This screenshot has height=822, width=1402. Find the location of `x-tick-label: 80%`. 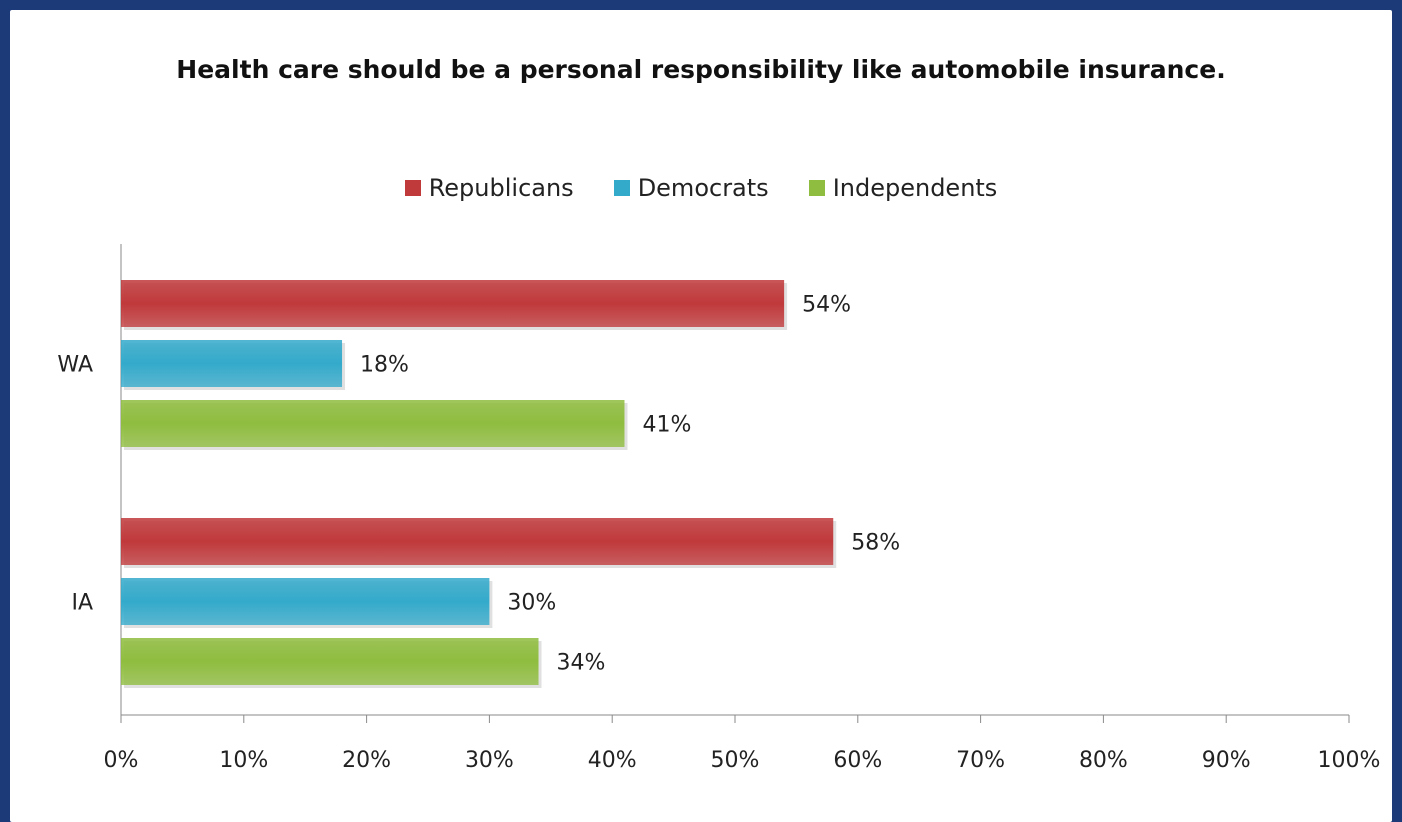

x-tick-label: 80% is located at coordinates (1103, 760).